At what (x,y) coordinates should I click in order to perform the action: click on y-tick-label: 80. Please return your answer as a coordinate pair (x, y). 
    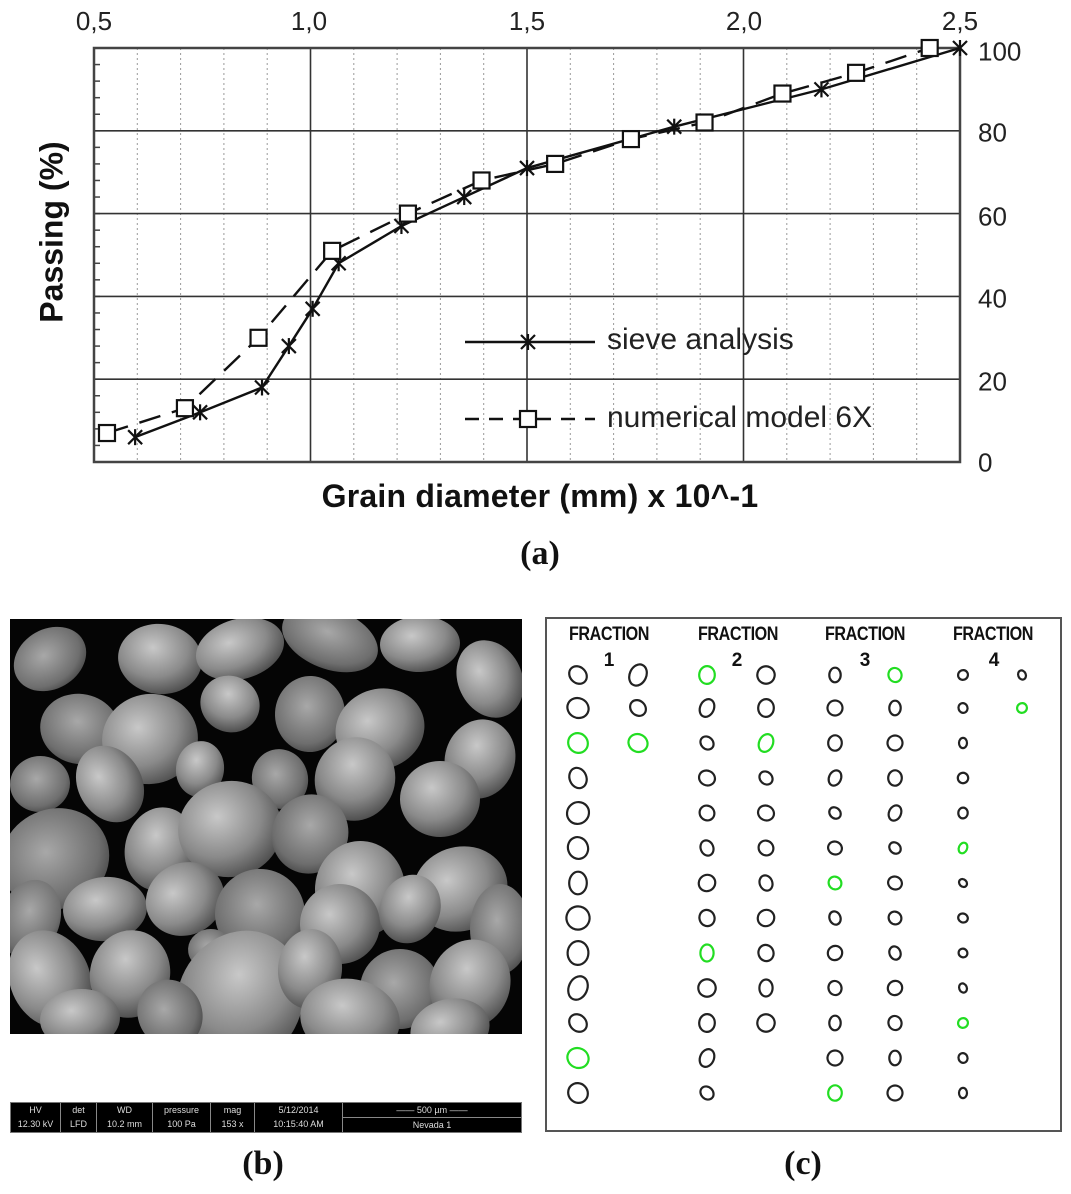
    Looking at the image, I should click on (992, 132).